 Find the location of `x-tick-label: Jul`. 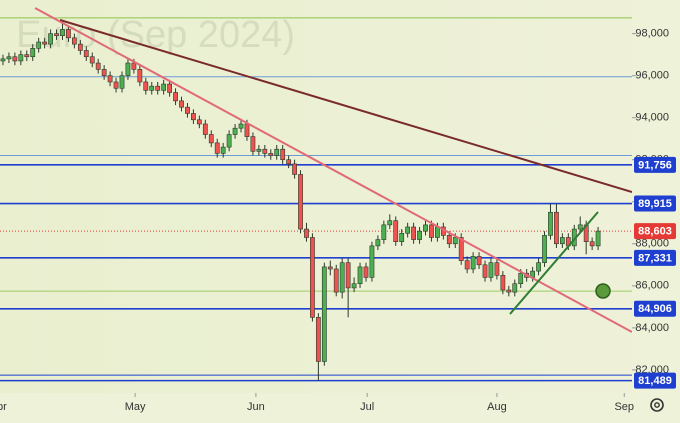

x-tick-label: Jul is located at coordinates (367, 407).